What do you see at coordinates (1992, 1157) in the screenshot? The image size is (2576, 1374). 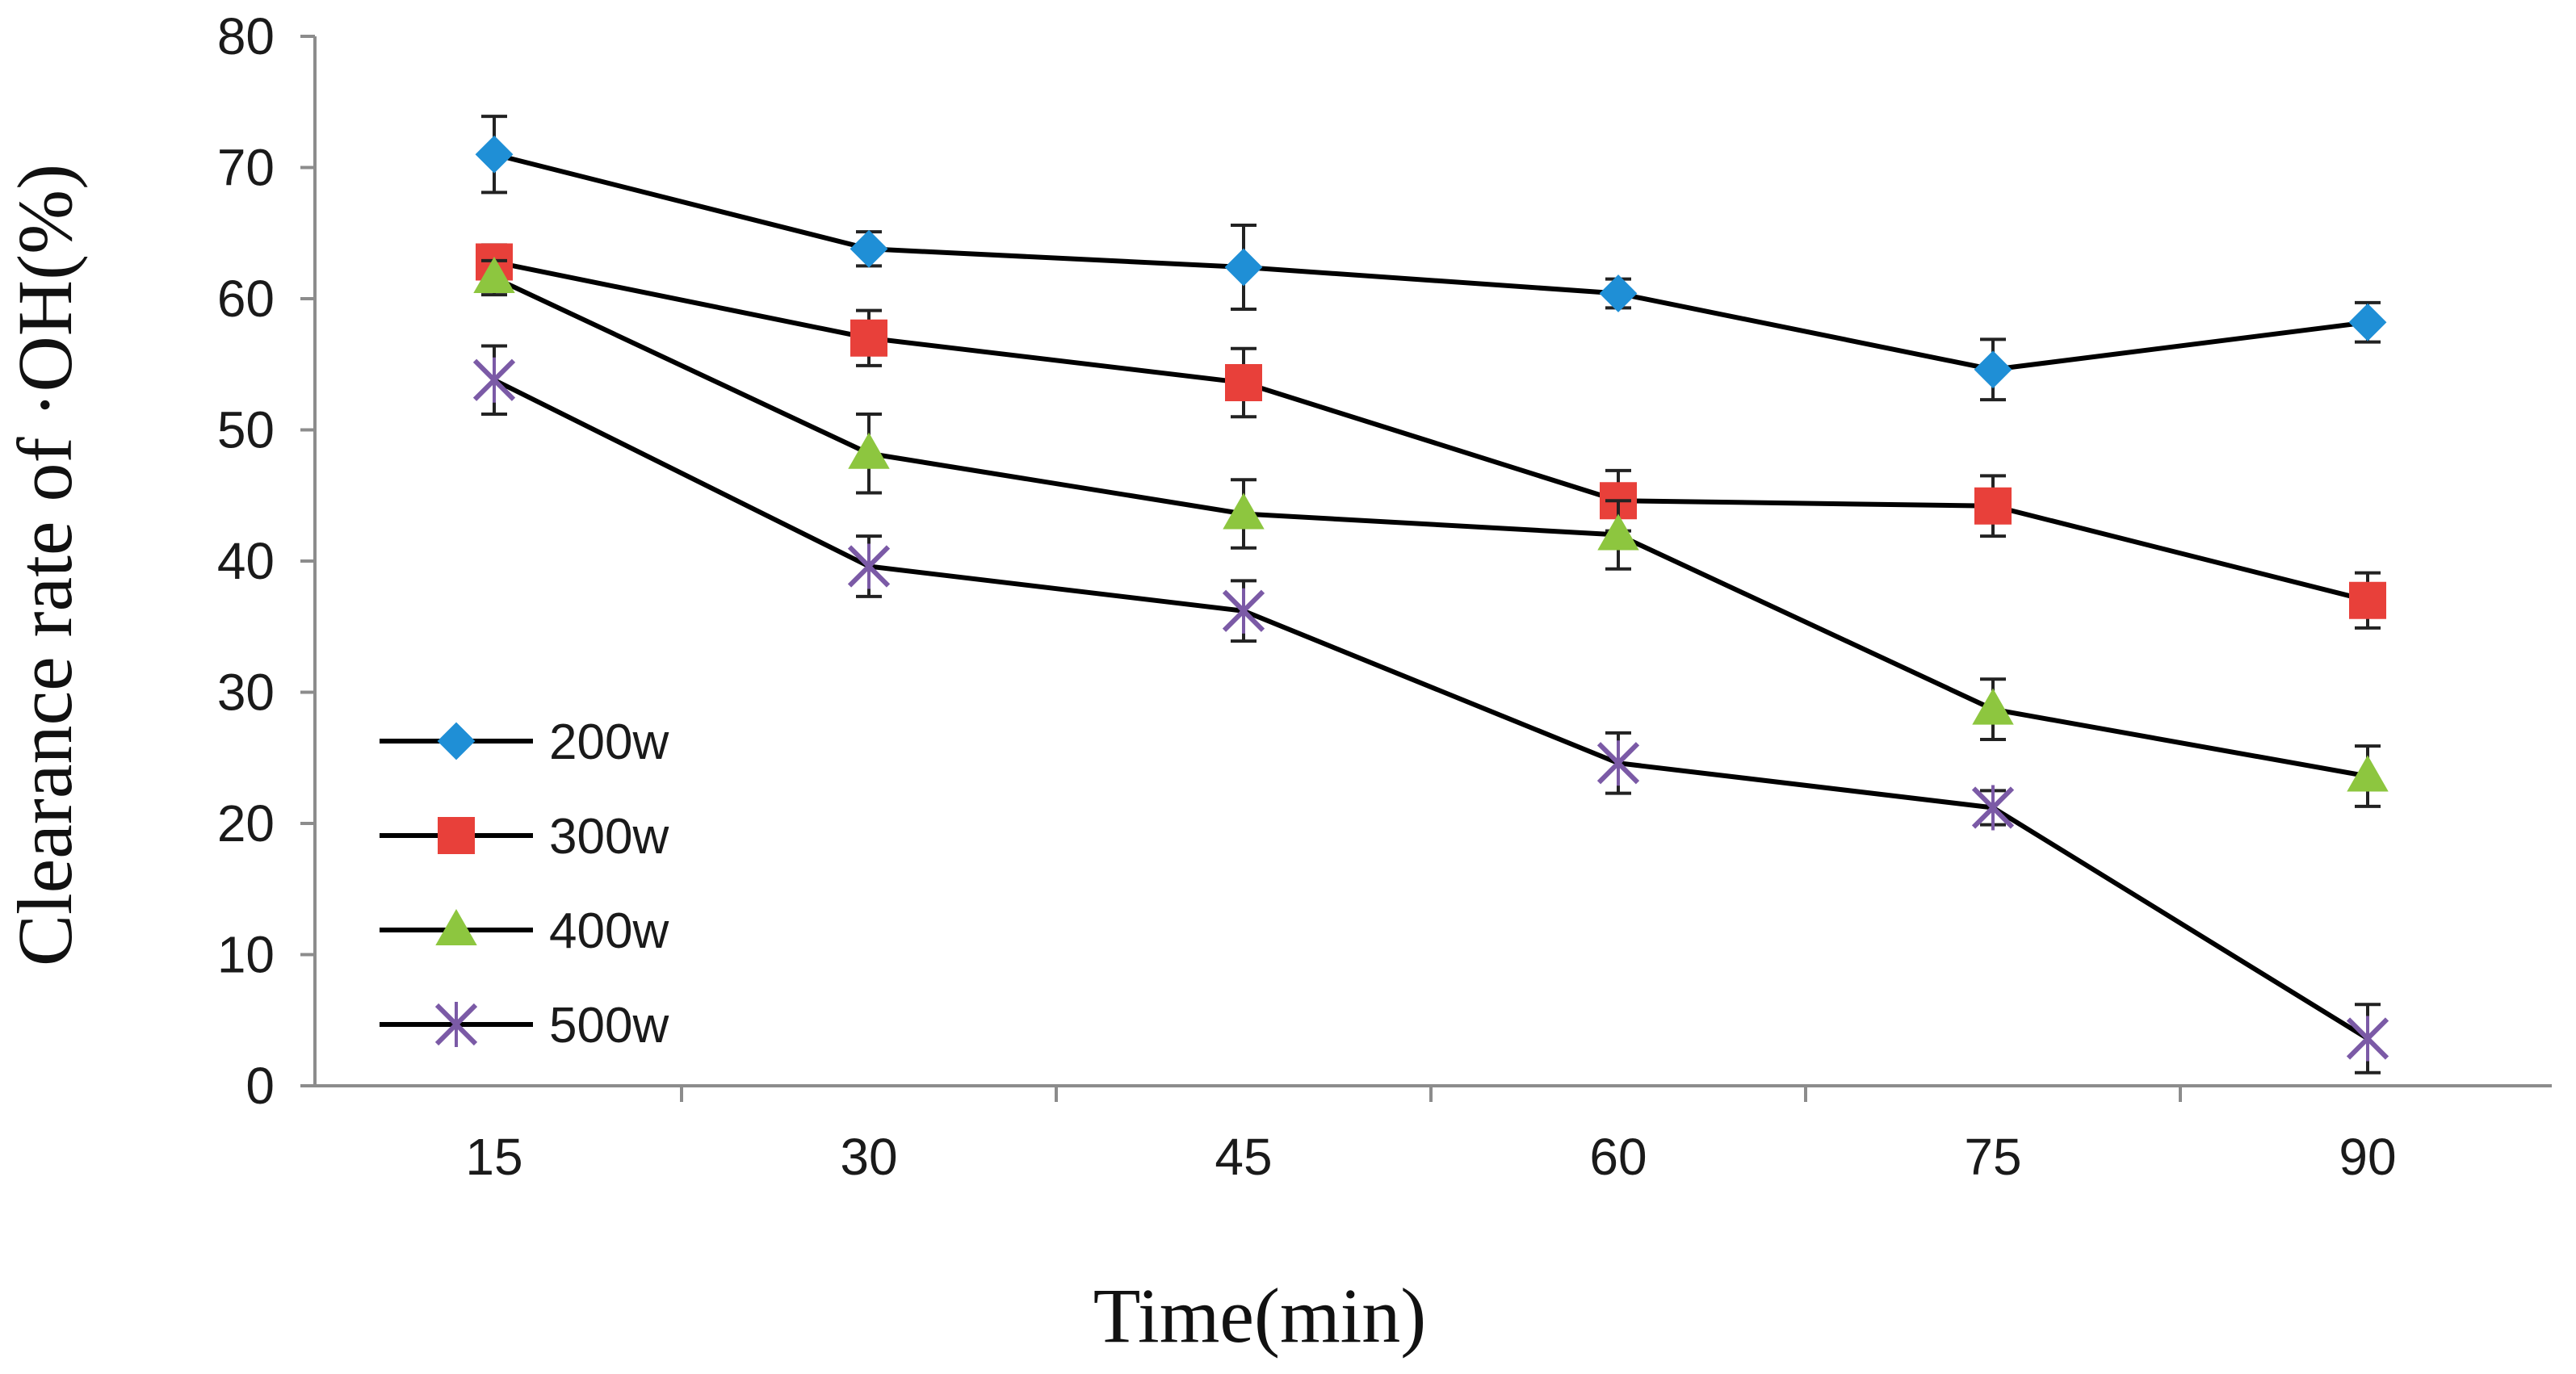 I see `x-tick-label: 75` at bounding box center [1992, 1157].